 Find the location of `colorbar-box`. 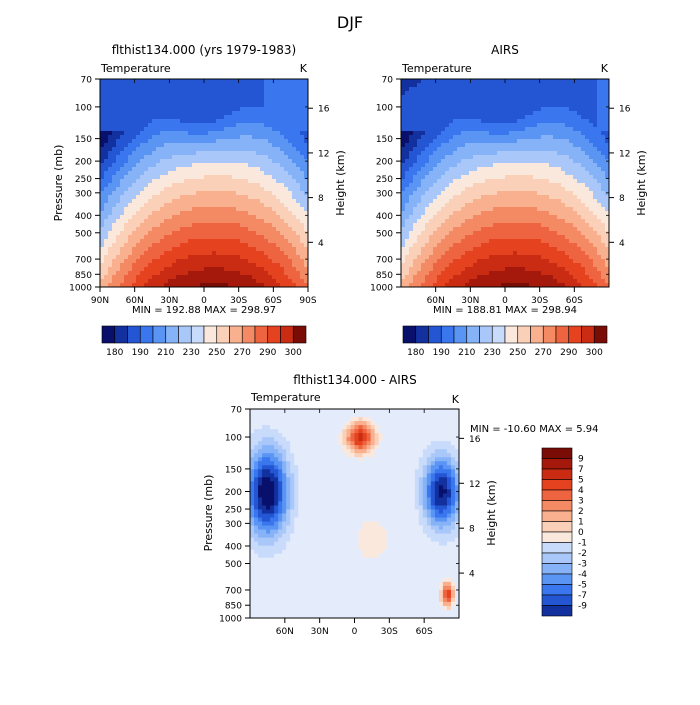

colorbar-box is located at coordinates (146, 334).